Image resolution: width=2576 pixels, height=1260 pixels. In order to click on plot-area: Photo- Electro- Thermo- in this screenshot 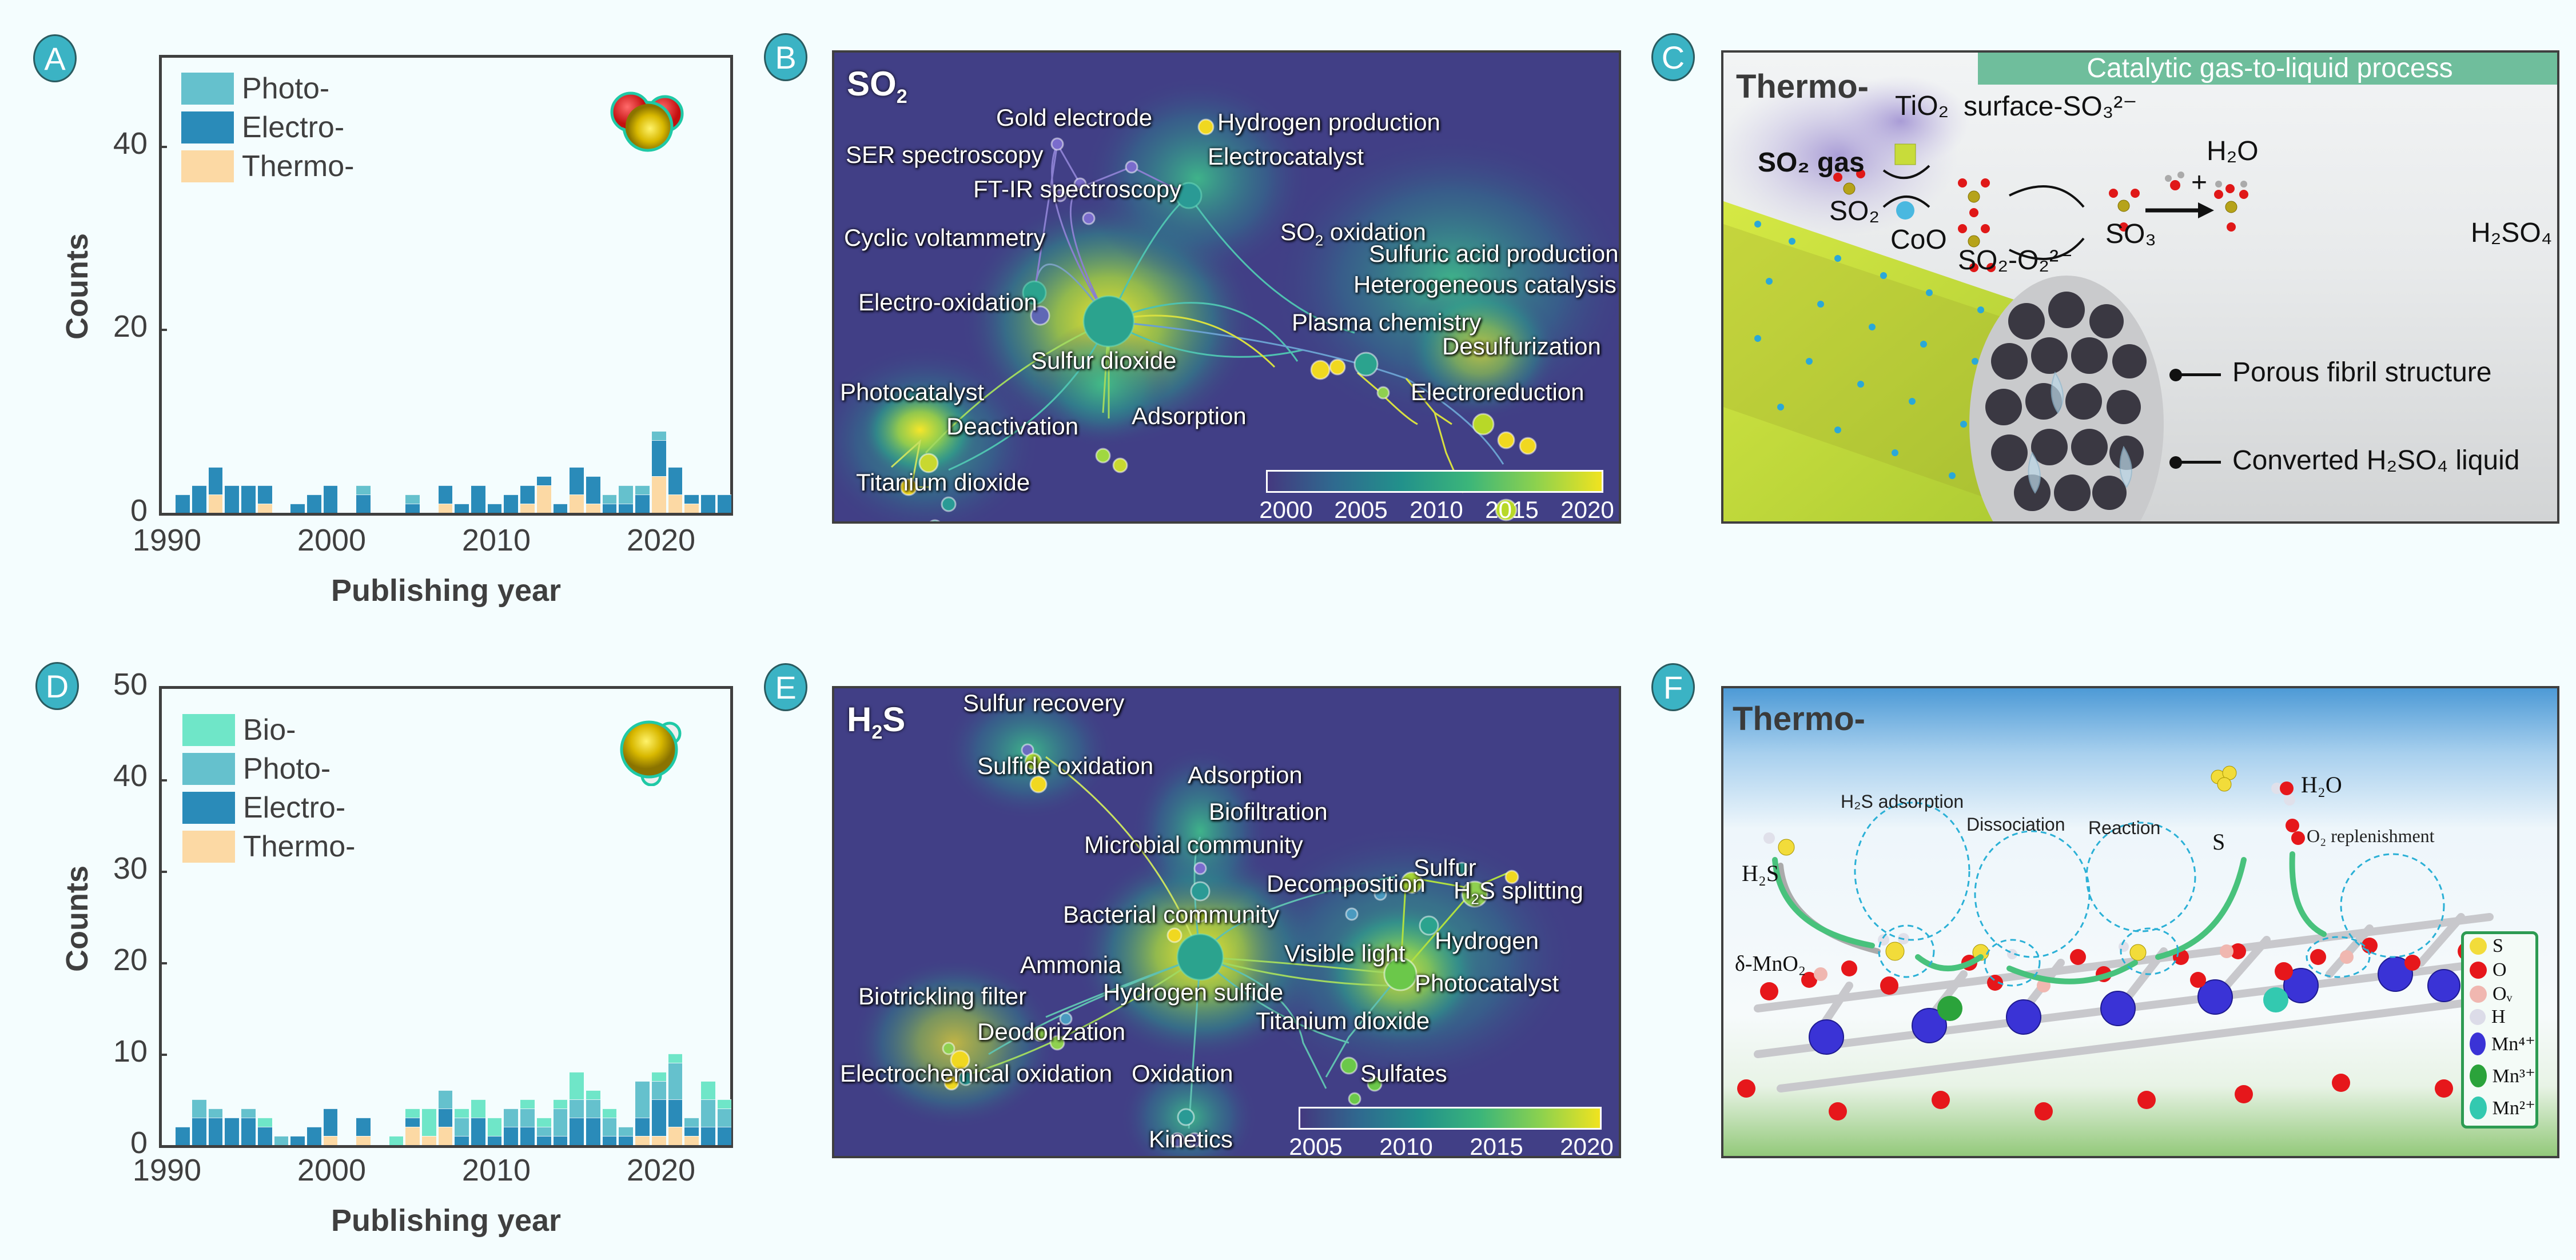, I will do `click(446, 285)`.